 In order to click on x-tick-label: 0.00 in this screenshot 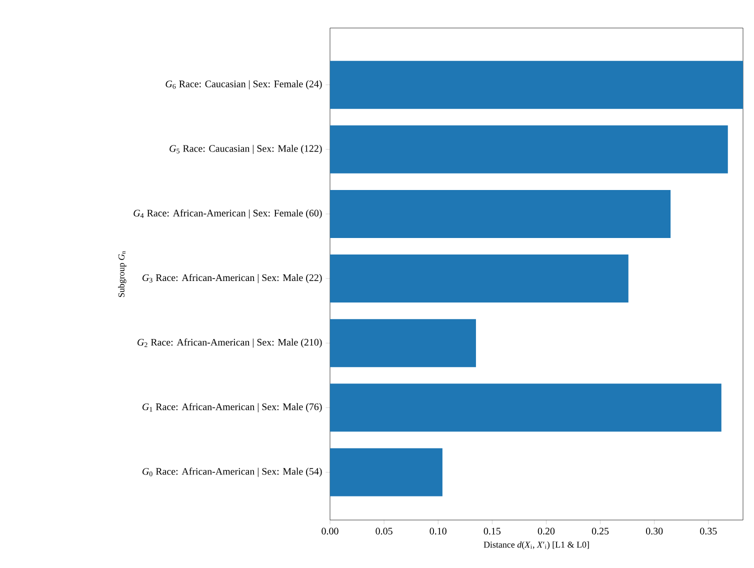, I will do `click(330, 531)`.